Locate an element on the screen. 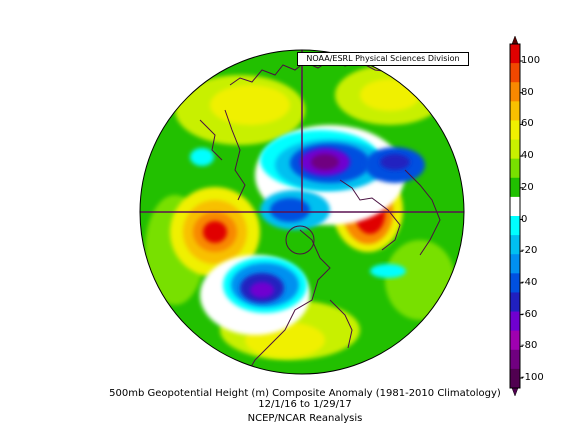  colorbar-outline is located at coordinates (515, 216).